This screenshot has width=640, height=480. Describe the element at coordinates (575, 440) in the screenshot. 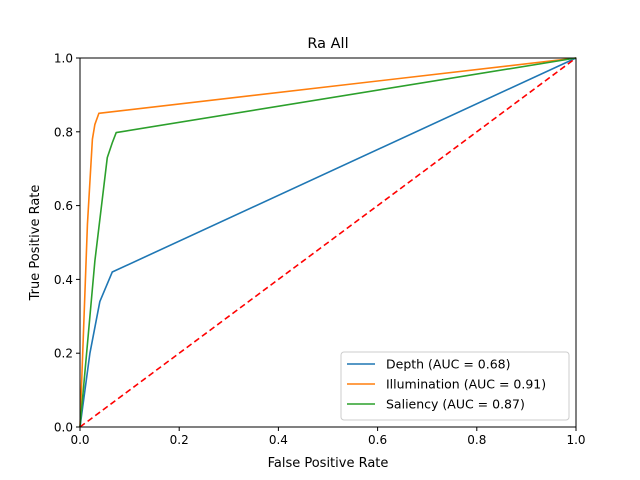

I see `x-tick-label: 1.0` at that location.